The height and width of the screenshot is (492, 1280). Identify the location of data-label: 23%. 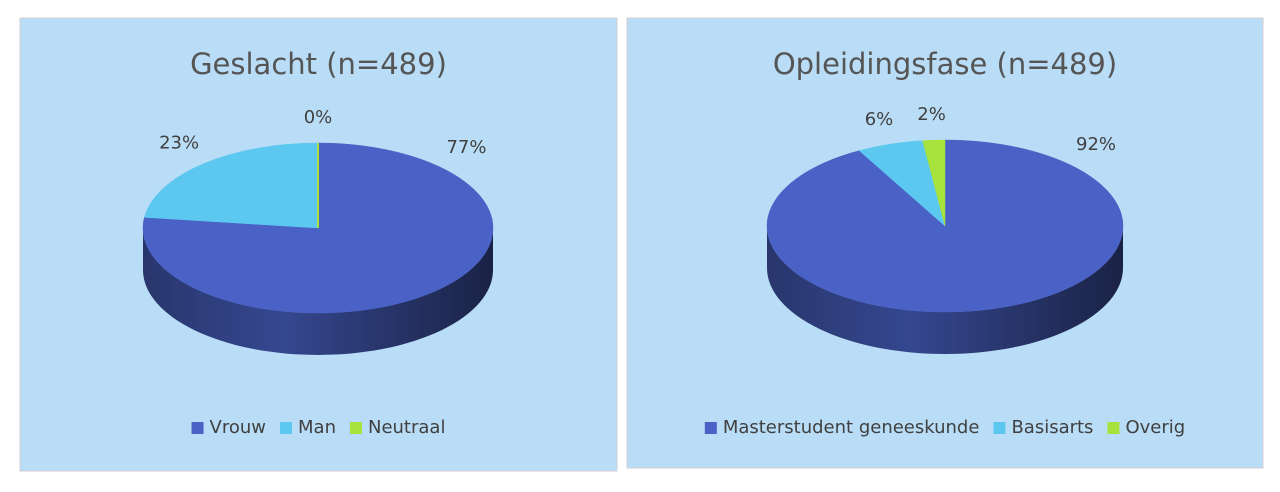
(179, 142).